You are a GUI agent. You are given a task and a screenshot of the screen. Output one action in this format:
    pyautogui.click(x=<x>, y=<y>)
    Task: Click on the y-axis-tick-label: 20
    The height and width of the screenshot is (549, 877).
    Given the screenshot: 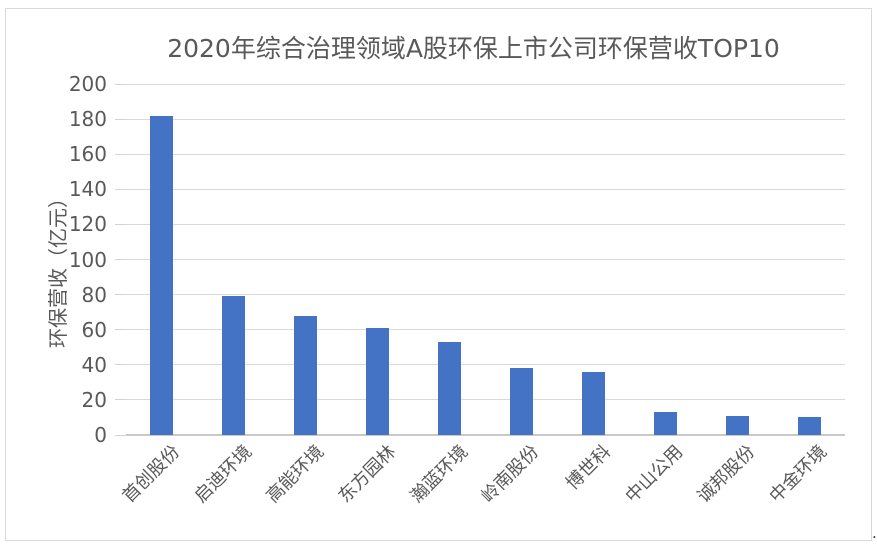 What is the action you would take?
    pyautogui.click(x=94, y=399)
    